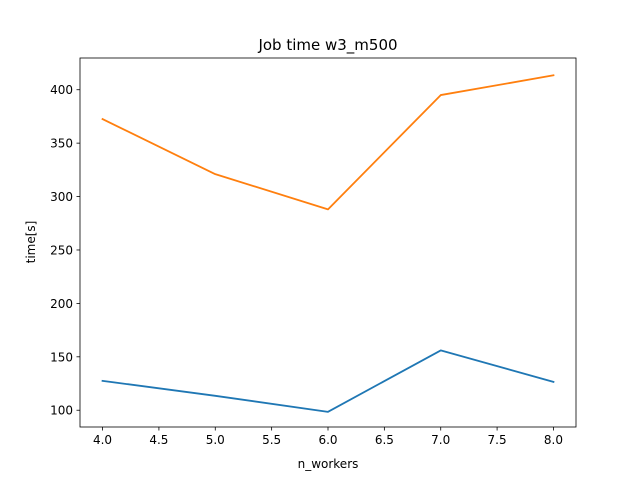  What do you see at coordinates (31, 242) in the screenshot?
I see `y-axis-label: time[s]` at bounding box center [31, 242].